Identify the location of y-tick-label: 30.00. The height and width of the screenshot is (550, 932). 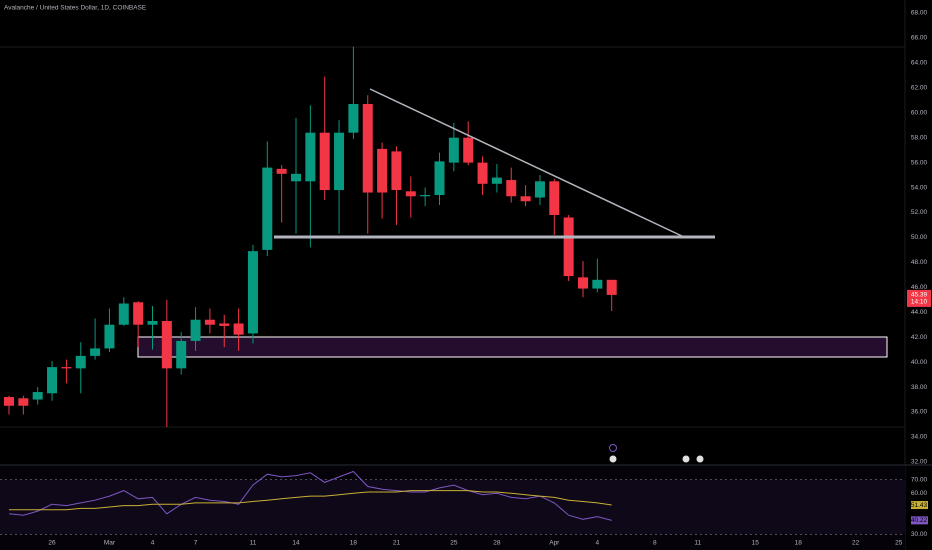
(919, 534).